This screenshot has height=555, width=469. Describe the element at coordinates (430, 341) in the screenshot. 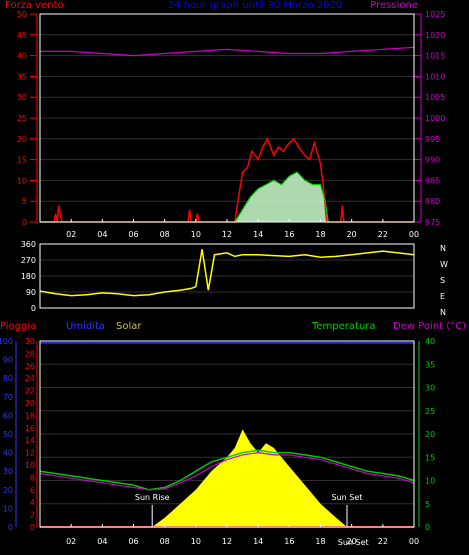

I see `temp-ytick-label: 40` at that location.